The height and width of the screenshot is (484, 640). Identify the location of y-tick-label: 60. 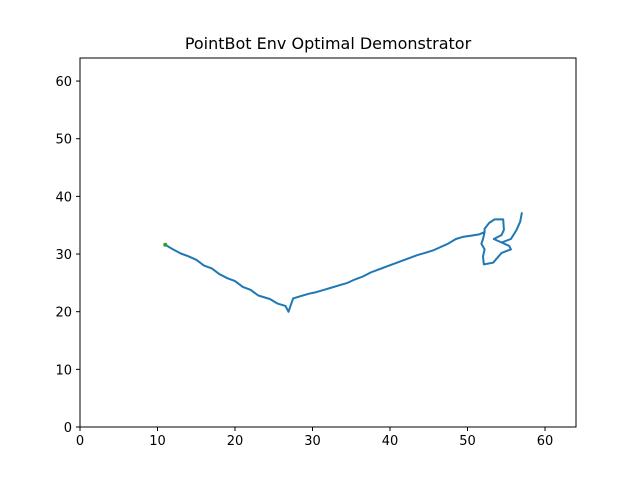
(63, 82).